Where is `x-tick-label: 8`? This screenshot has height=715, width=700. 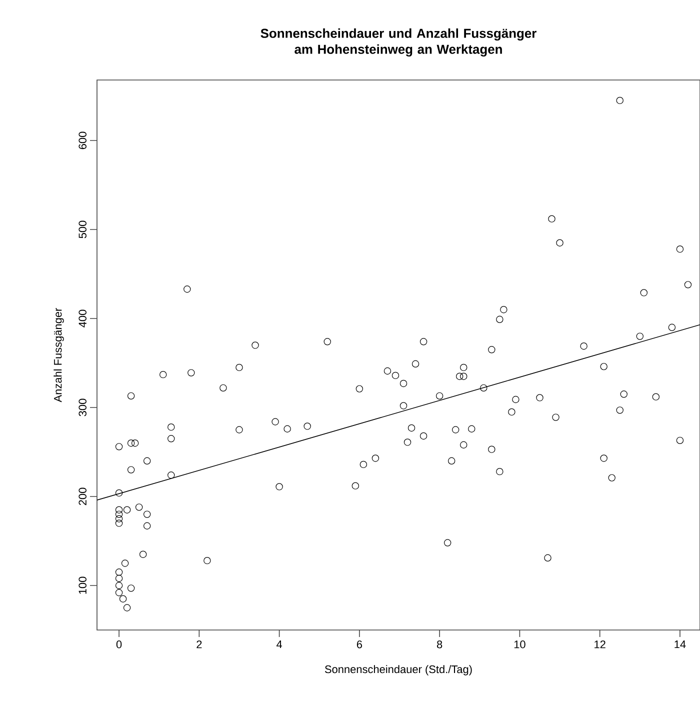
x-tick-label: 8 is located at coordinates (439, 644).